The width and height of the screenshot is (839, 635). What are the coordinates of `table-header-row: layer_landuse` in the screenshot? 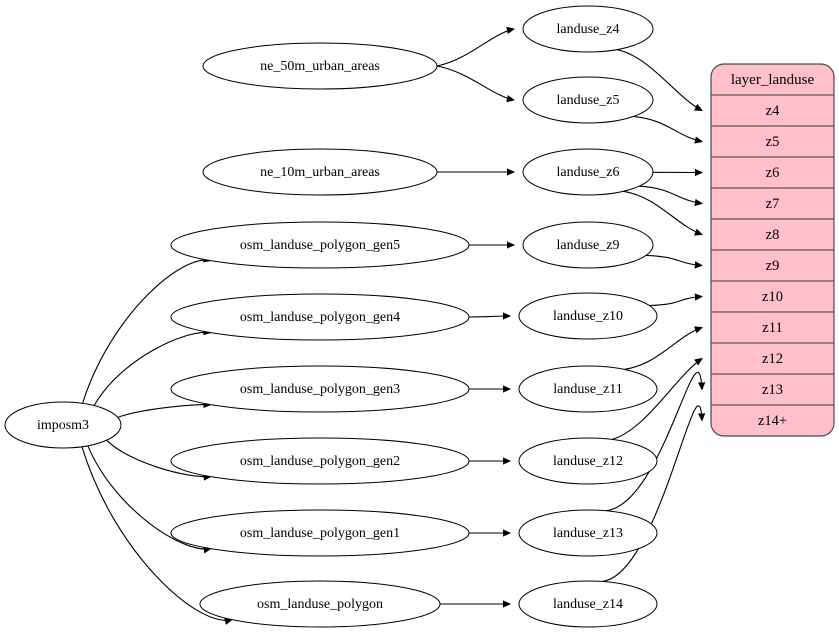 It's located at (772, 80).